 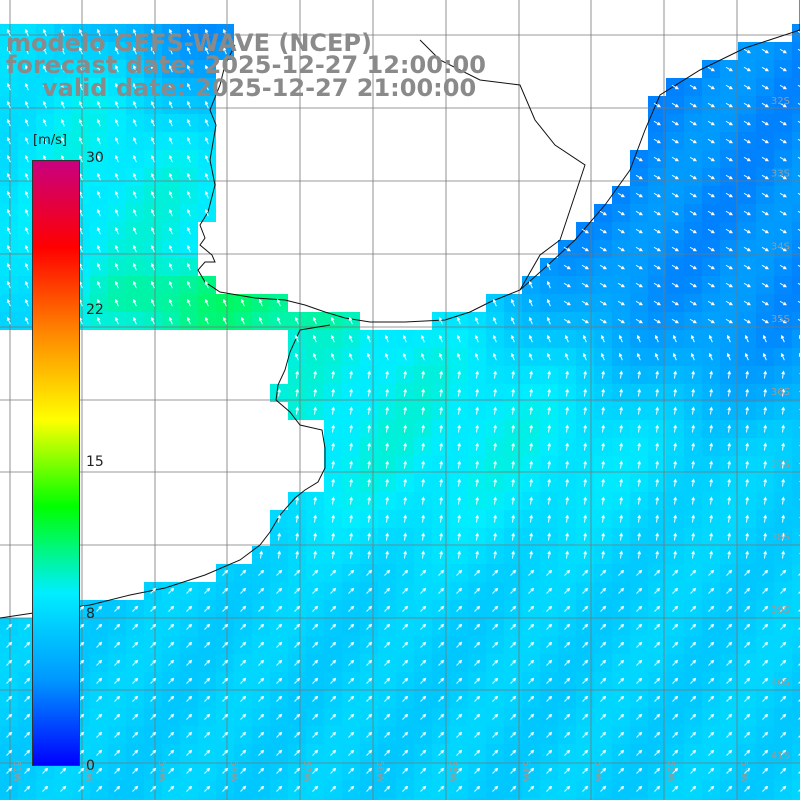 I want to click on lat-label: 41S, so click(x=780, y=755).